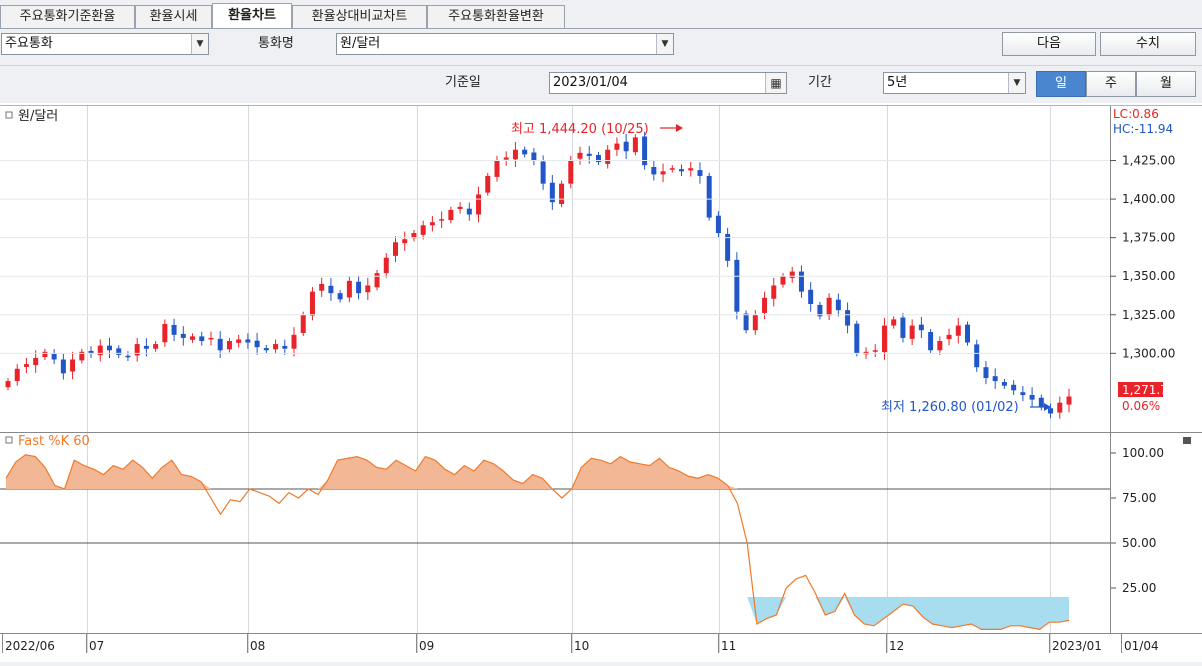 Image resolution: width=1202 pixels, height=666 pixels. What do you see at coordinates (173, 17) in the screenshot?
I see `tab-exchange-quotes: 환율시세` at bounding box center [173, 17].